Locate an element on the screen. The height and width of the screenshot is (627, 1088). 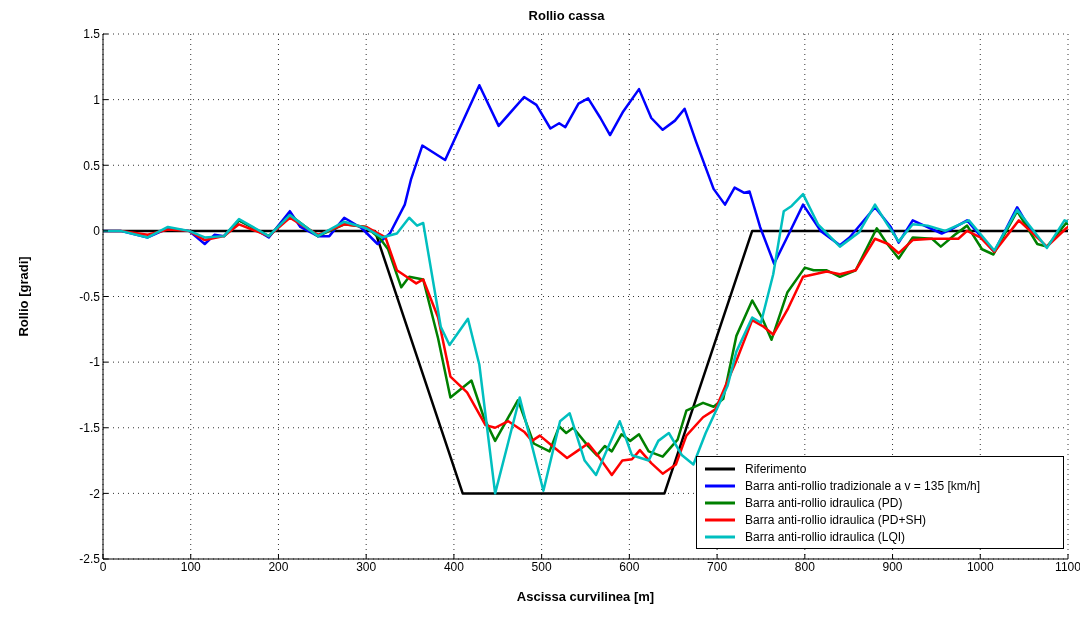
y-tick-label: 0 is located at coordinates (97, 231).